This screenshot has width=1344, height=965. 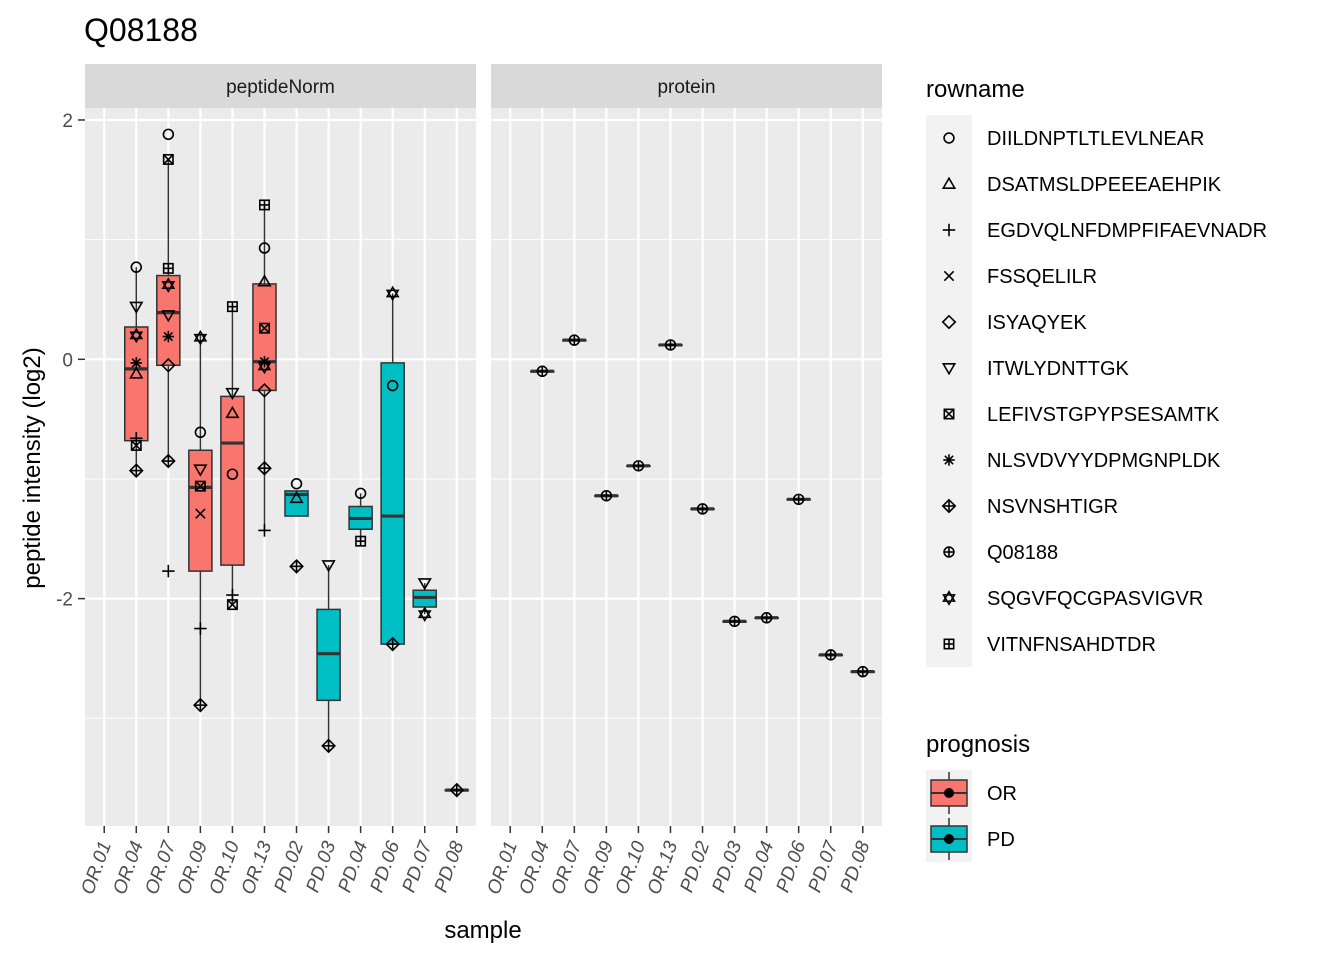 What do you see at coordinates (1042, 277) in the screenshot?
I see `legend-rowname-label: FSSQELILR` at bounding box center [1042, 277].